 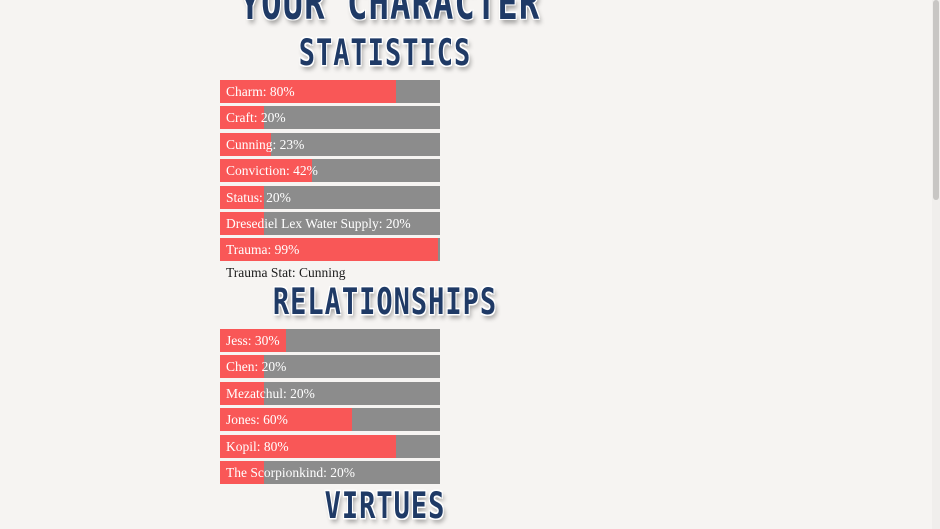 What do you see at coordinates (330, 340) in the screenshot?
I see `progress-bar: Jess: 30%` at bounding box center [330, 340].